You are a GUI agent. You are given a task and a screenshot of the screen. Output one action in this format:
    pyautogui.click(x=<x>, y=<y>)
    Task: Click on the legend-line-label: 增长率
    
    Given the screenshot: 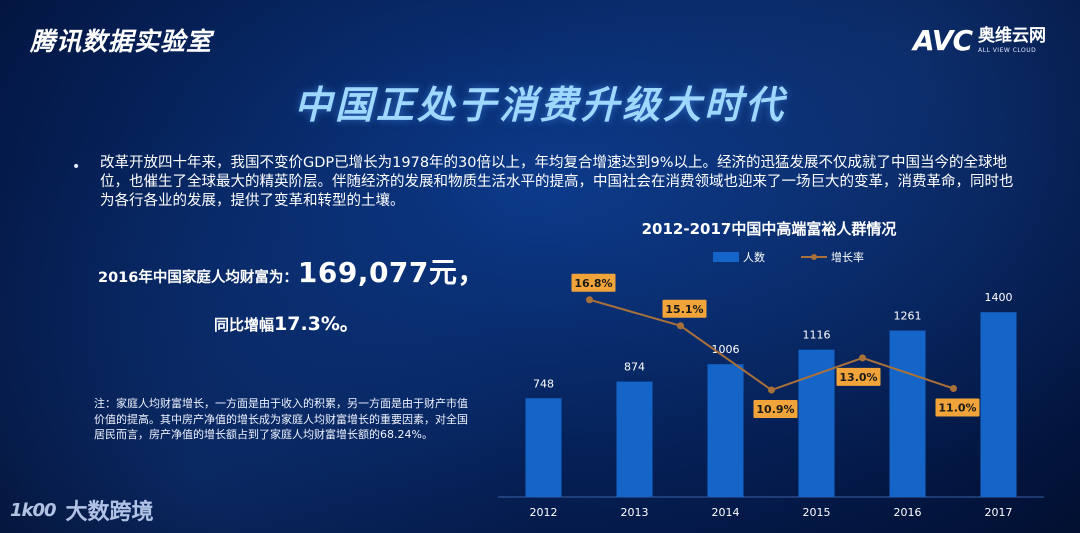 What is the action you would take?
    pyautogui.click(x=847, y=257)
    